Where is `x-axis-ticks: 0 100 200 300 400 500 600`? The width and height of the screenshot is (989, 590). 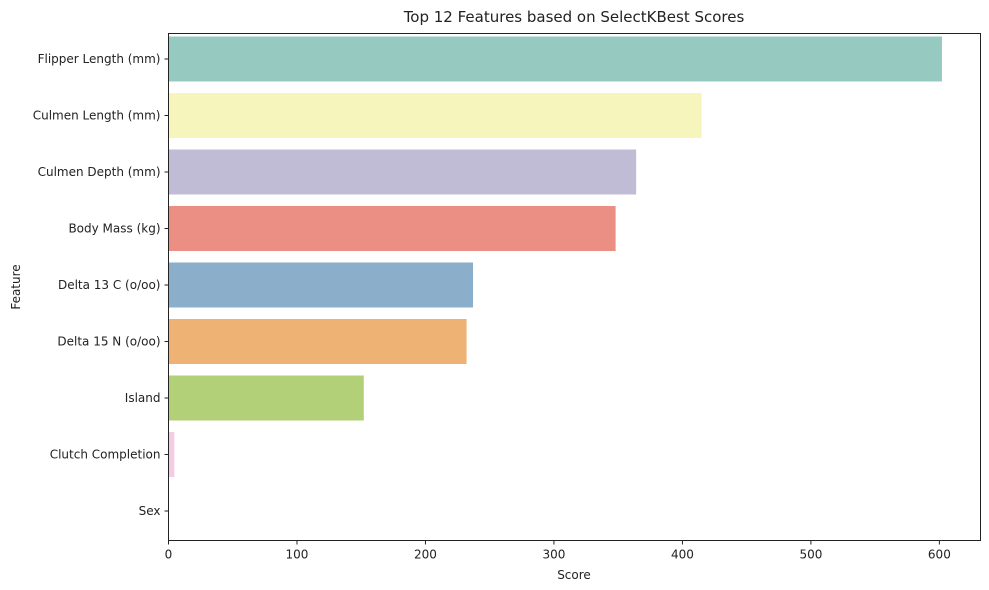 x-axis-ticks: 0 100 200 300 400 500 600 is located at coordinates (558, 551).